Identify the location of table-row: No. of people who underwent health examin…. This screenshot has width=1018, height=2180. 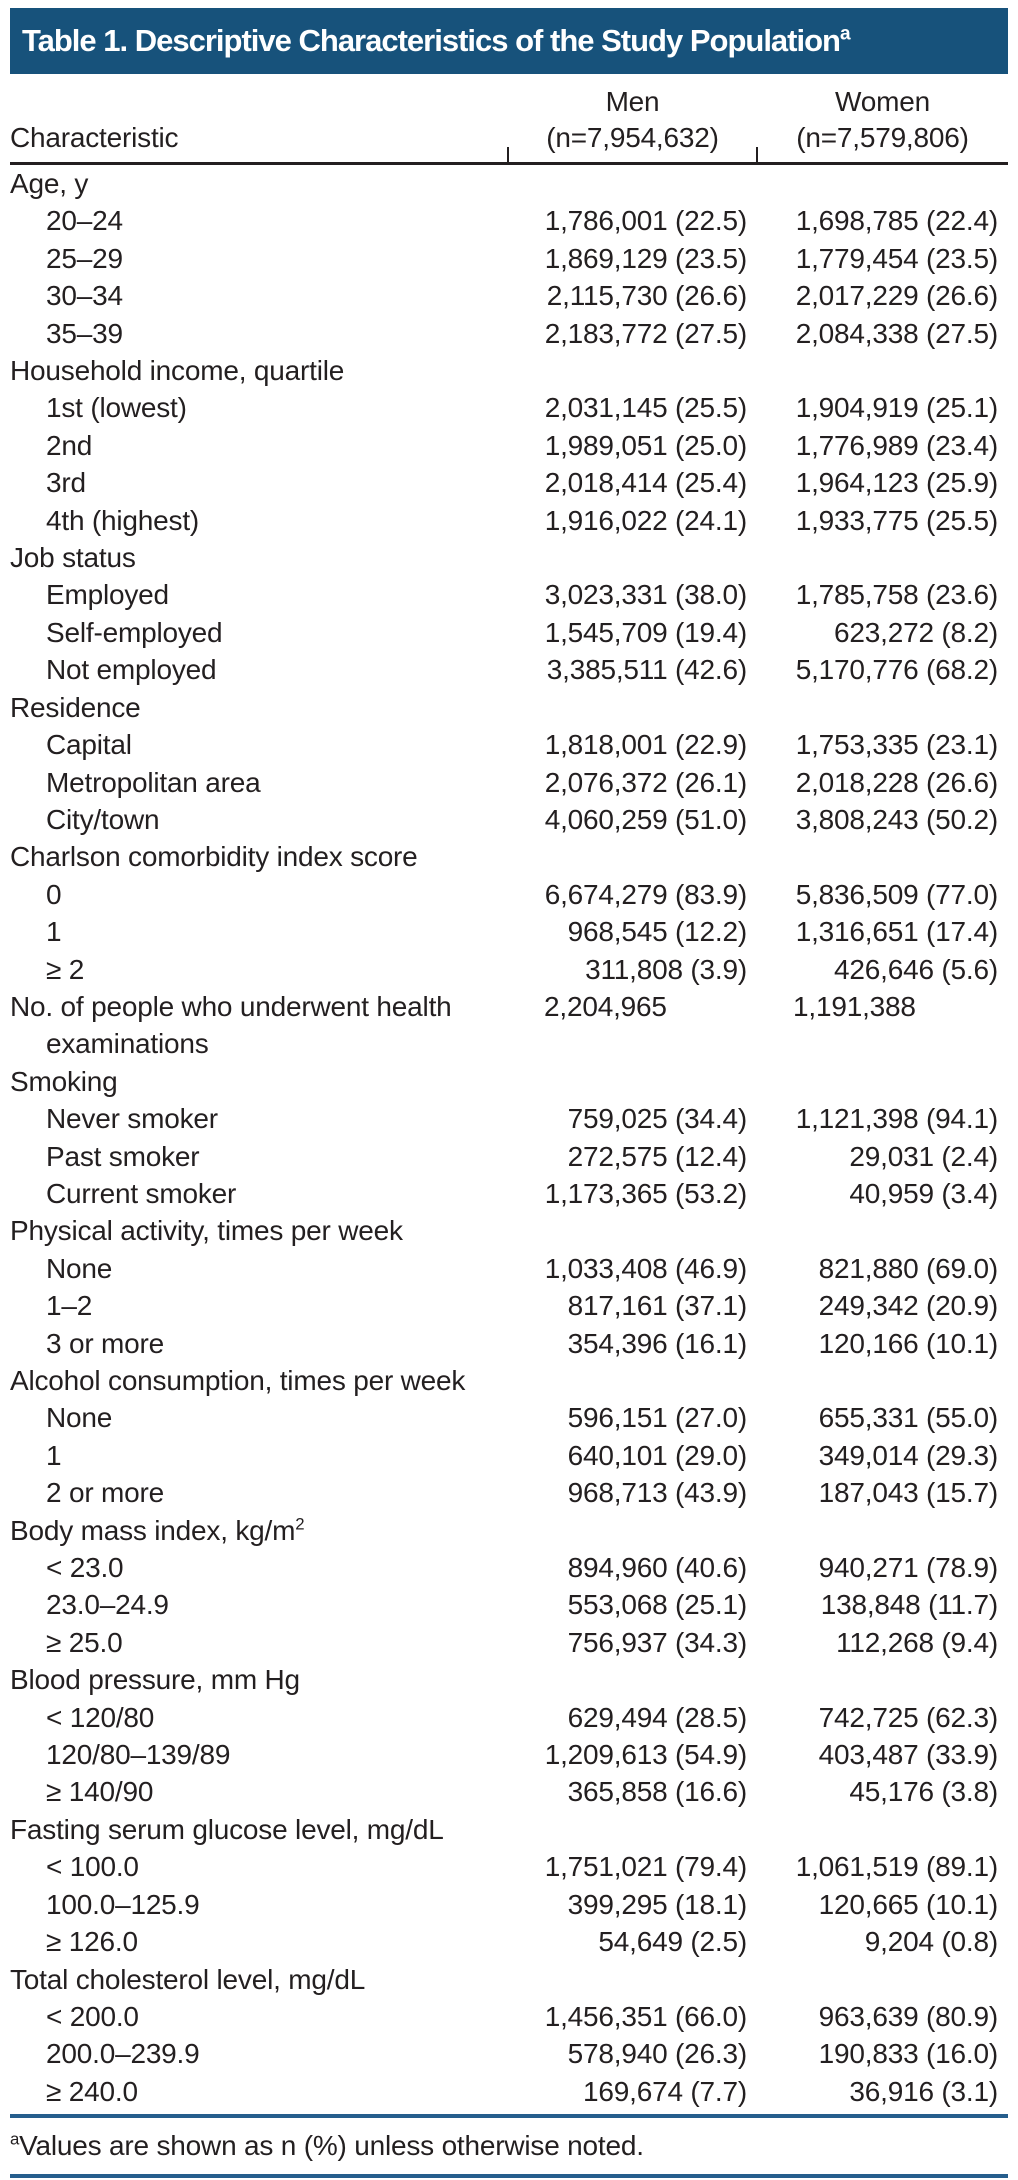
(509, 1025).